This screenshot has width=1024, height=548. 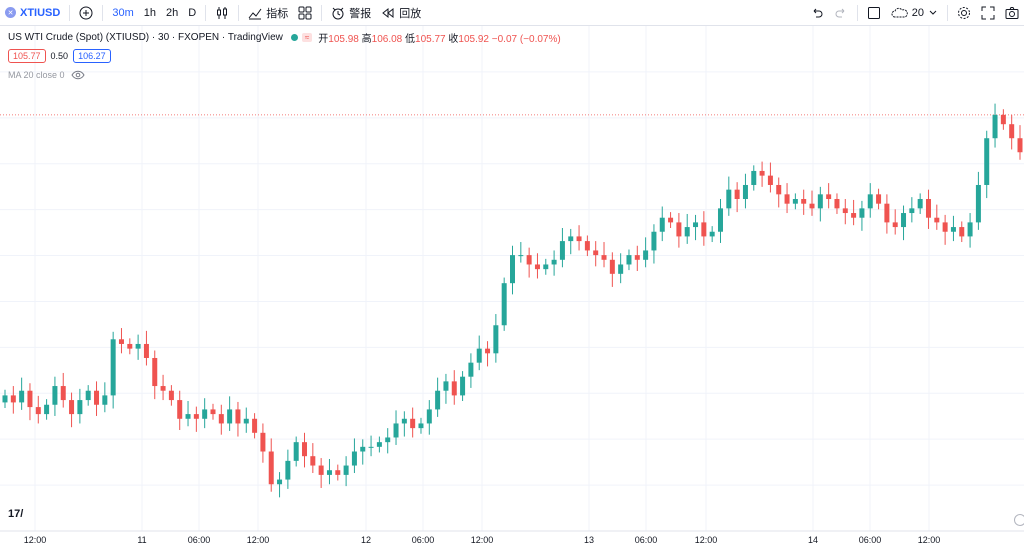 I want to click on alerts-button: 警报, so click(x=351, y=13).